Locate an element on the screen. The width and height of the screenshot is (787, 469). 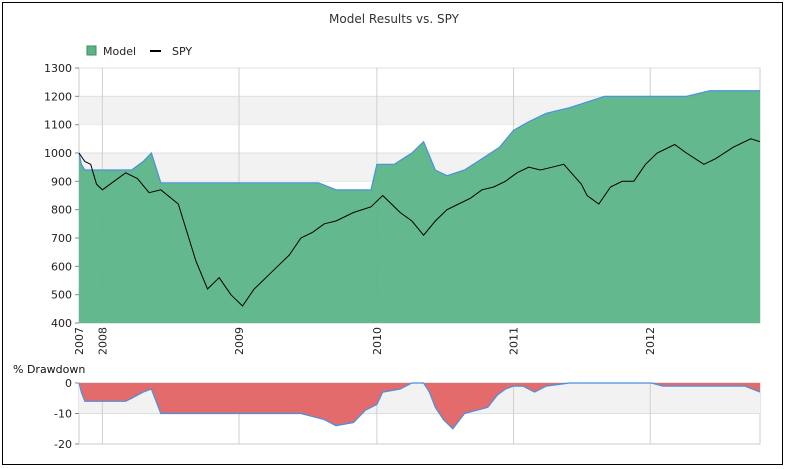
legend-label-model: Model is located at coordinates (119, 51).